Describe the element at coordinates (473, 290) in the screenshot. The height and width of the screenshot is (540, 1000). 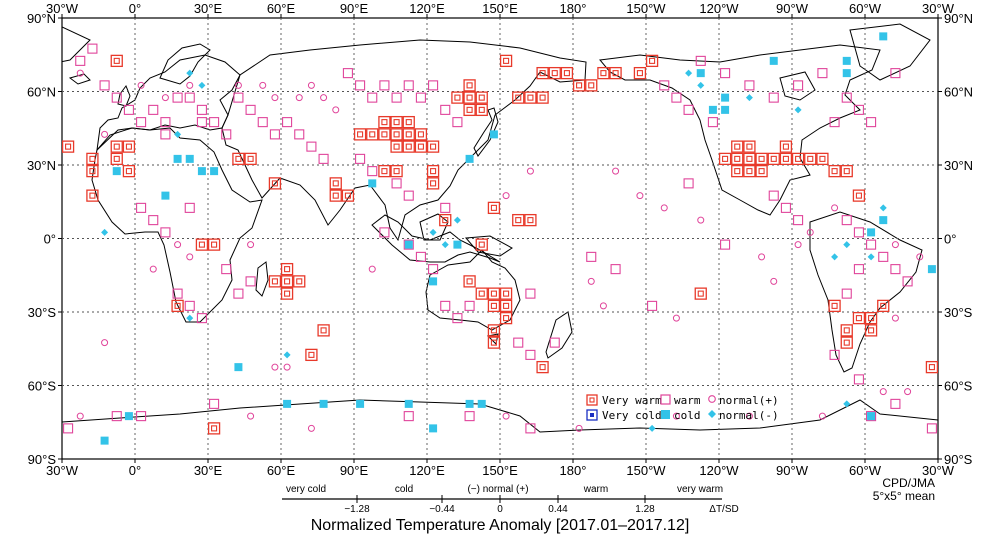
I see `australia-outline` at that location.